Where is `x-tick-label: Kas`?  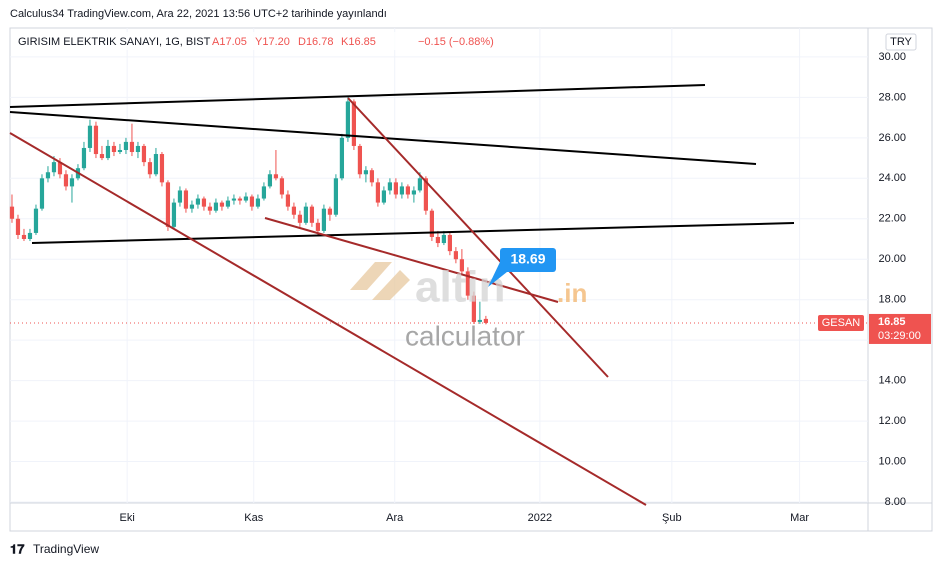 x-tick-label: Kas is located at coordinates (253, 518).